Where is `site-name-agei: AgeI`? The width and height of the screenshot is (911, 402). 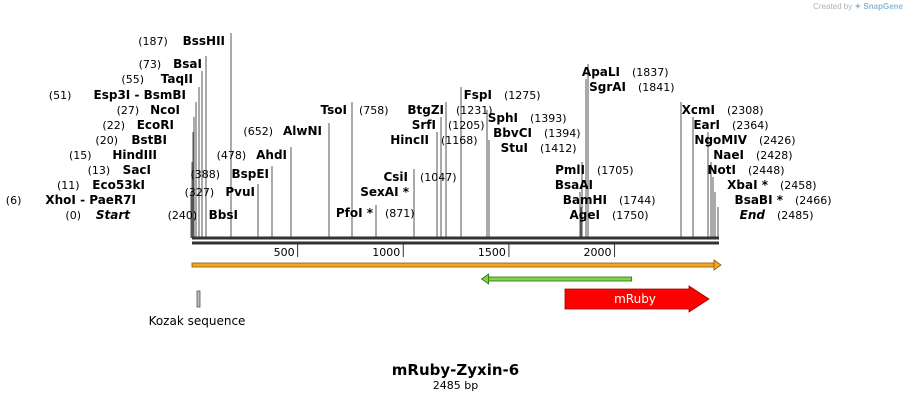 site-name-agei: AgeI is located at coordinates (585, 215).